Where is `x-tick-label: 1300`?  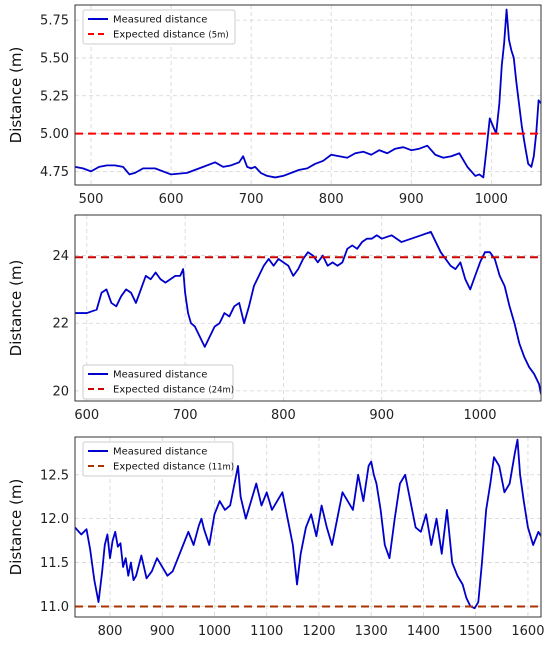 x-tick-label: 1300 is located at coordinates (371, 631).